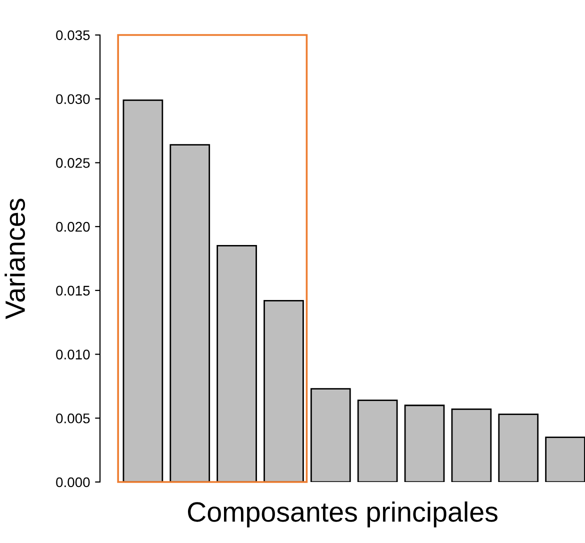  I want to click on y-tick-label: 0.000, so click(73, 482).